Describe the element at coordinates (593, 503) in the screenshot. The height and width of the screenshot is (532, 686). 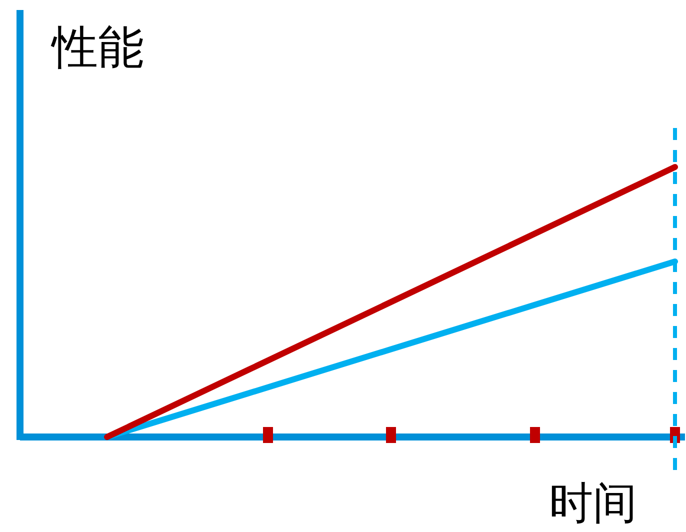
I see `x-axis-title: 时间` at that location.